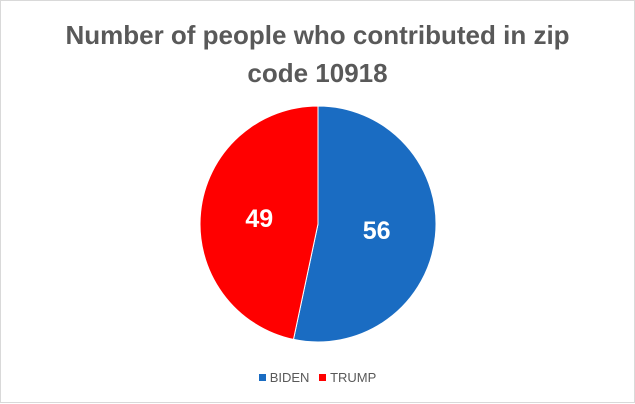 This screenshot has width=635, height=404. Describe the element at coordinates (377, 231) in the screenshot. I see `data-label-biden: 56` at that location.